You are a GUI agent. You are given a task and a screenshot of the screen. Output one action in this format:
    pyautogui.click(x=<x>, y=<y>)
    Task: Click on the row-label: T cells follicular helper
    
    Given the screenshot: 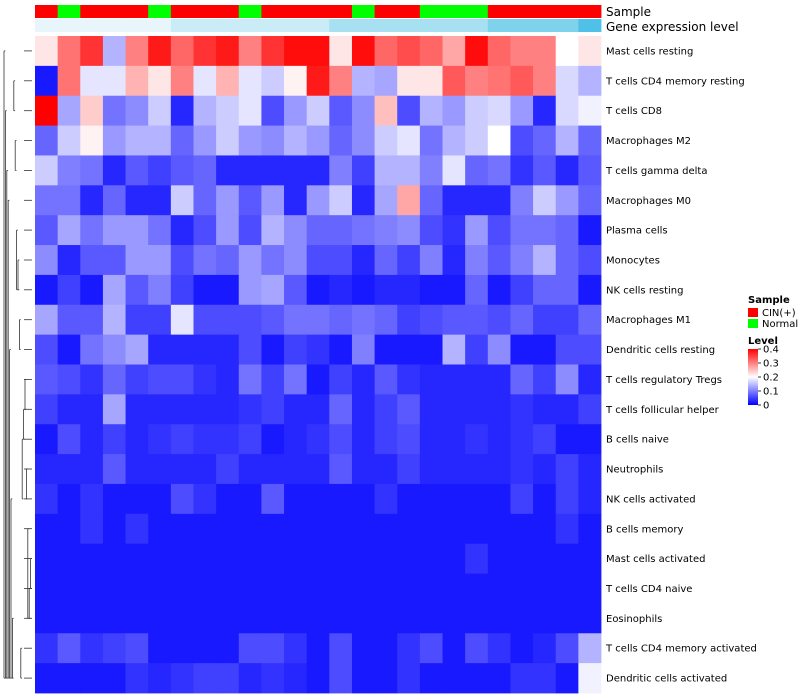 What is the action you would take?
    pyautogui.click(x=662, y=410)
    